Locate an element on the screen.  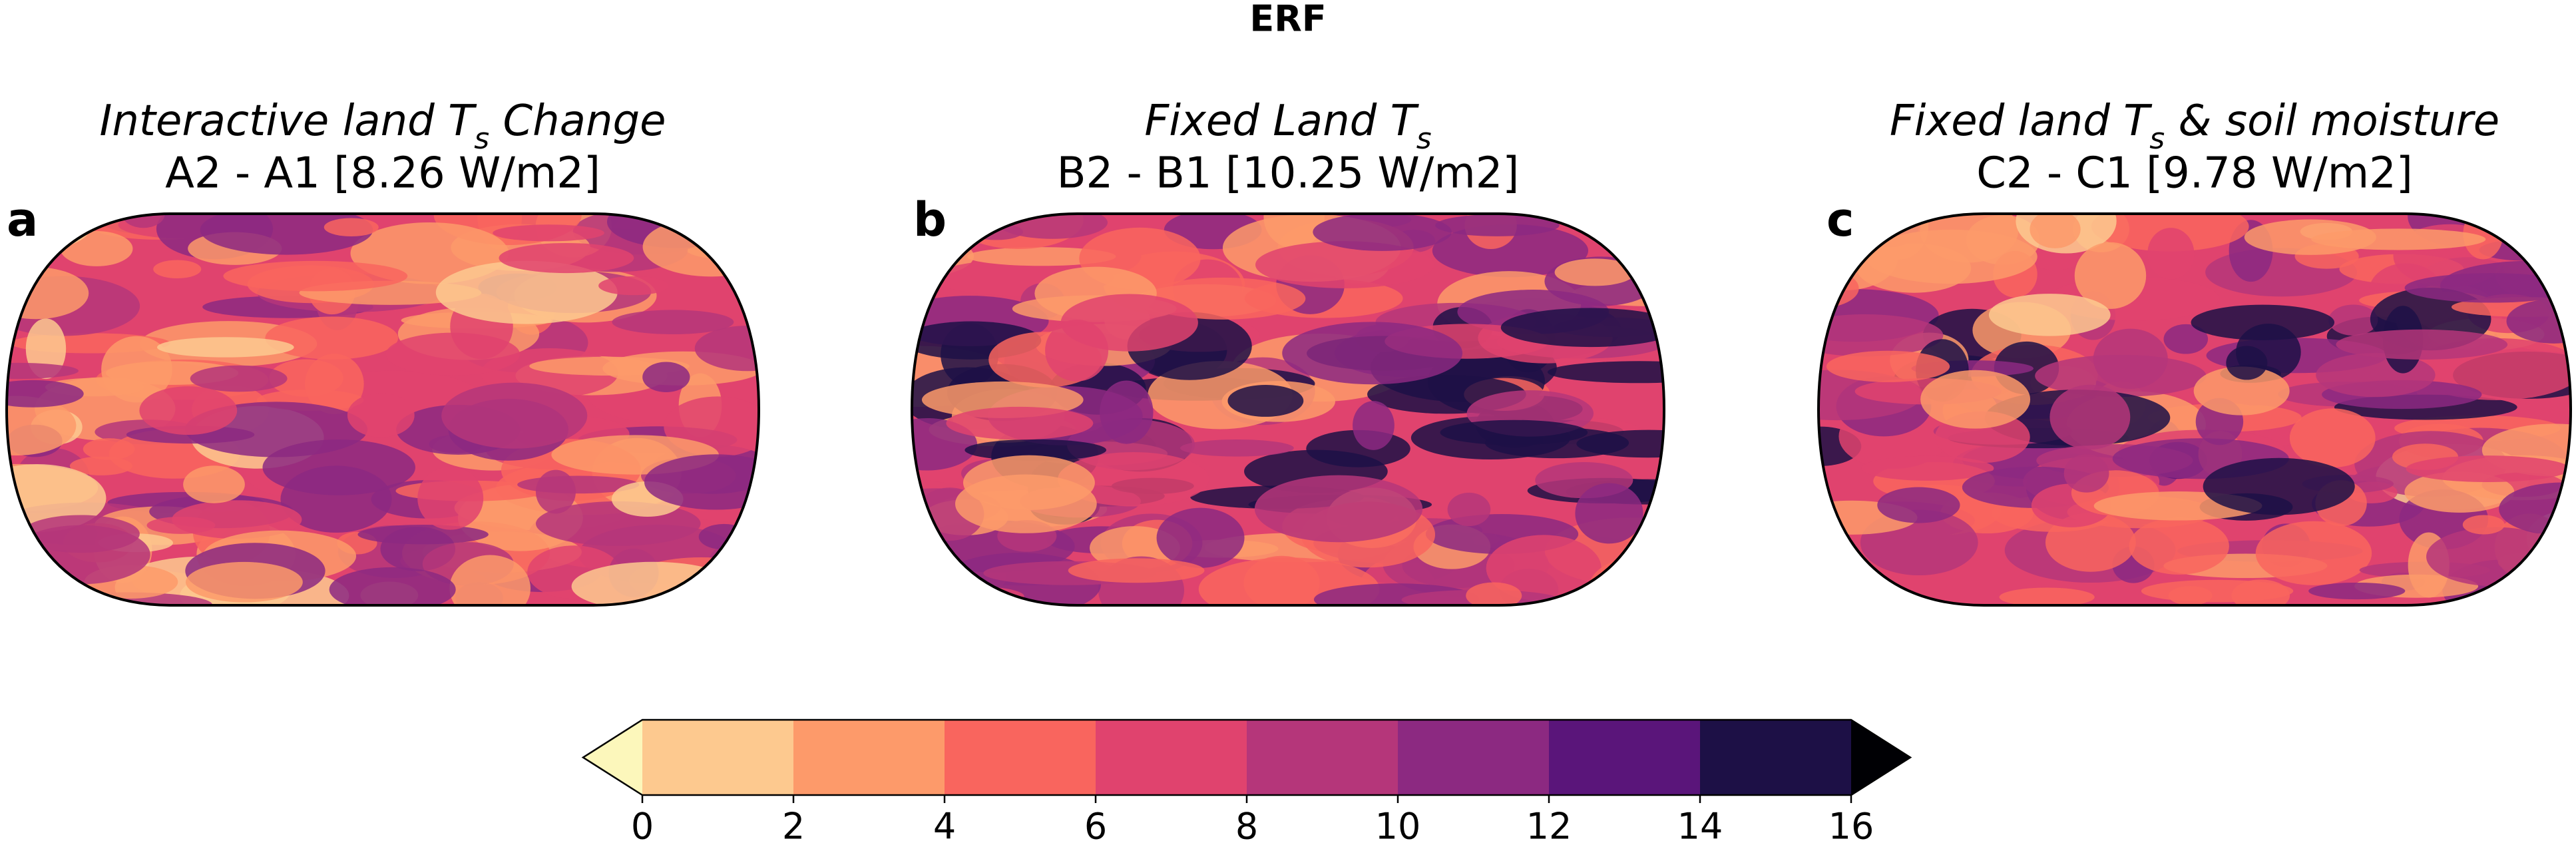
colorbar-tick-label: 4 is located at coordinates (944, 825).